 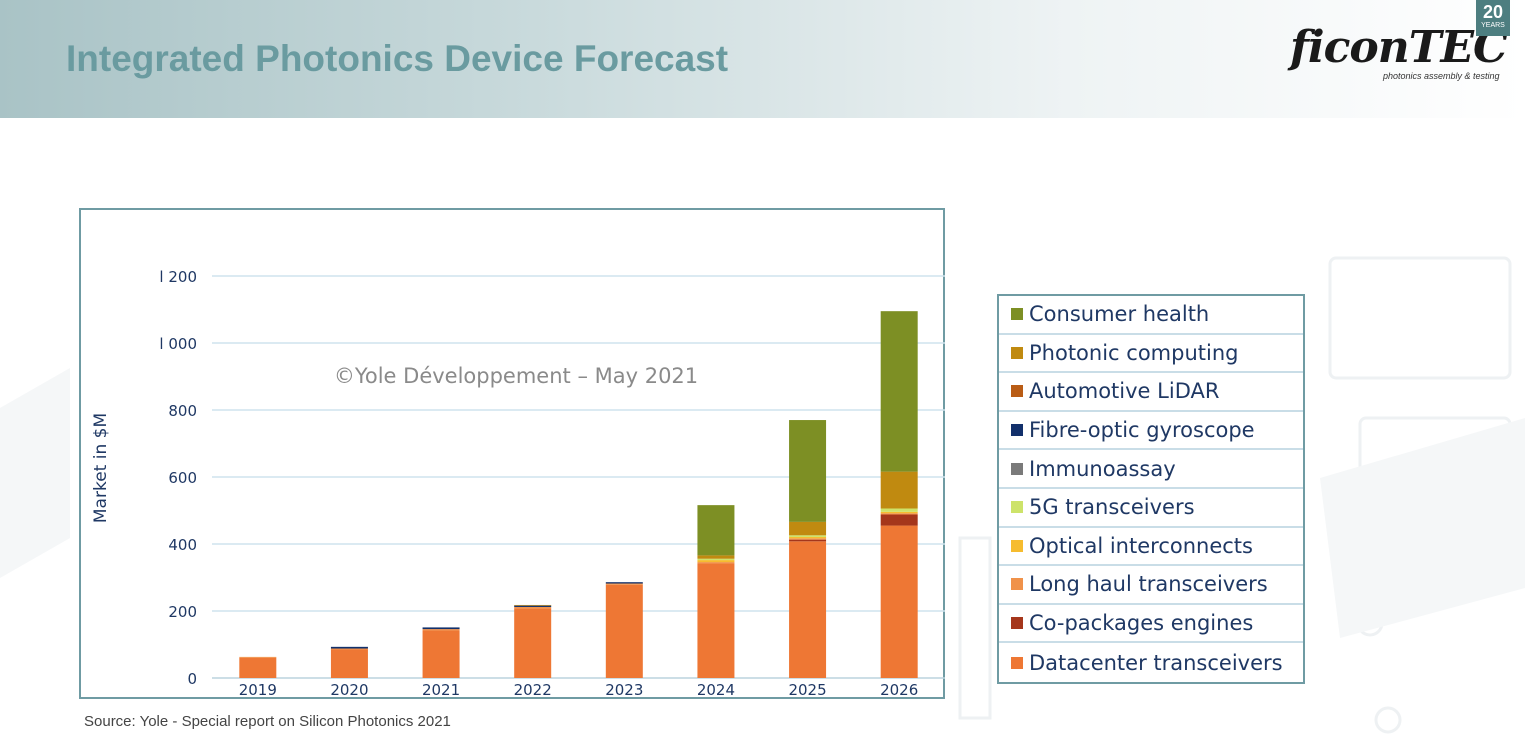 I want to click on y-tick-label: 800, so click(x=182, y=411).